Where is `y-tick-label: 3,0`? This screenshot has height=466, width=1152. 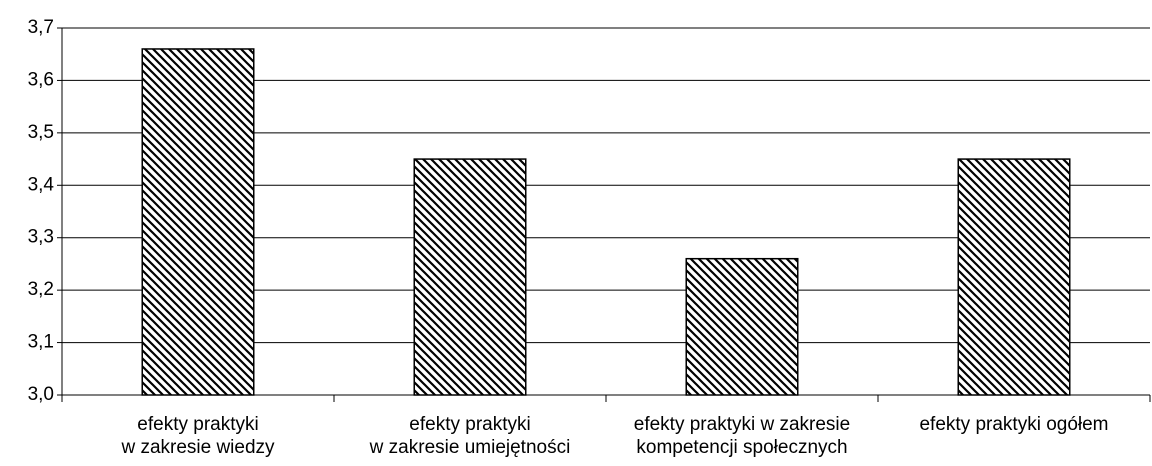
y-tick-label: 3,0 is located at coordinates (41, 394).